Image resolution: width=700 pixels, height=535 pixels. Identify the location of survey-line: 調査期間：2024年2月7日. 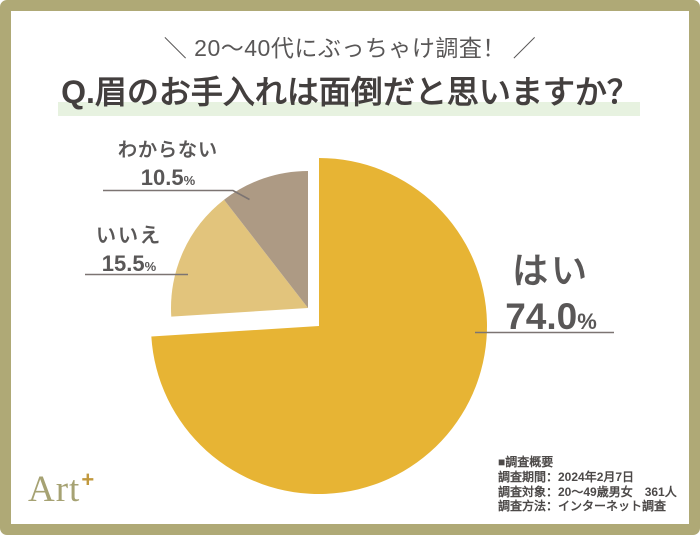
(566, 476).